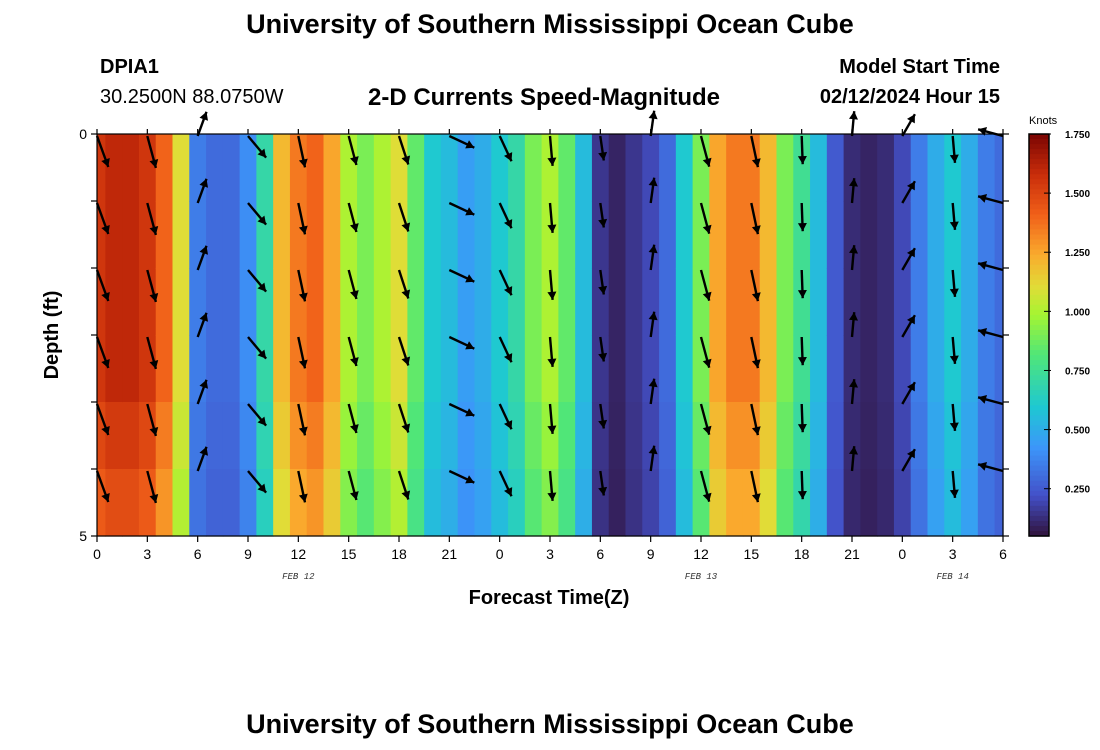 The height and width of the screenshot is (750, 1100). What do you see at coordinates (919, 67) in the screenshot?
I see `model-start-label: Model Start Time` at bounding box center [919, 67].